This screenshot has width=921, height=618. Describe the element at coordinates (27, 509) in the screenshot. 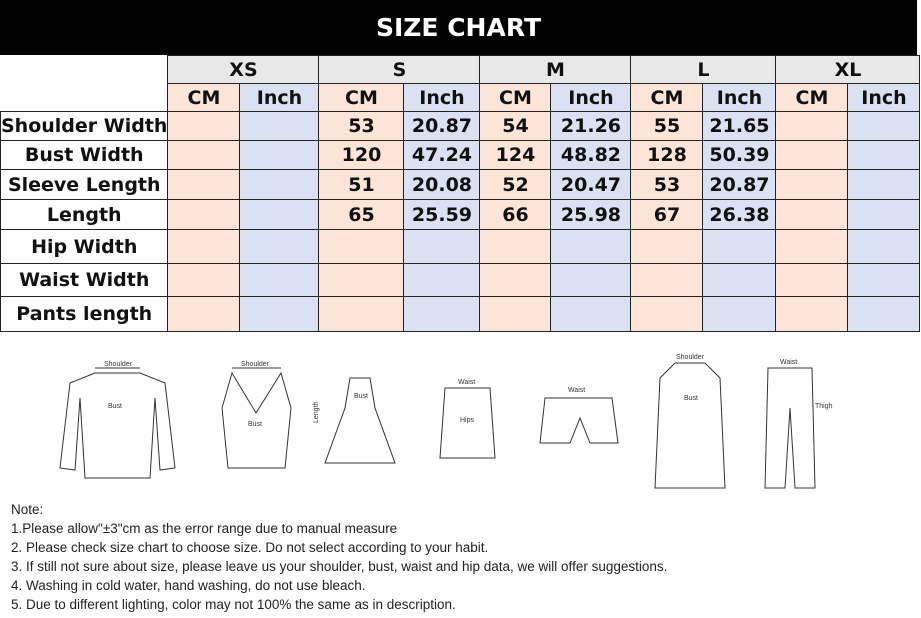

I see `notes-heading: Note:` at that location.